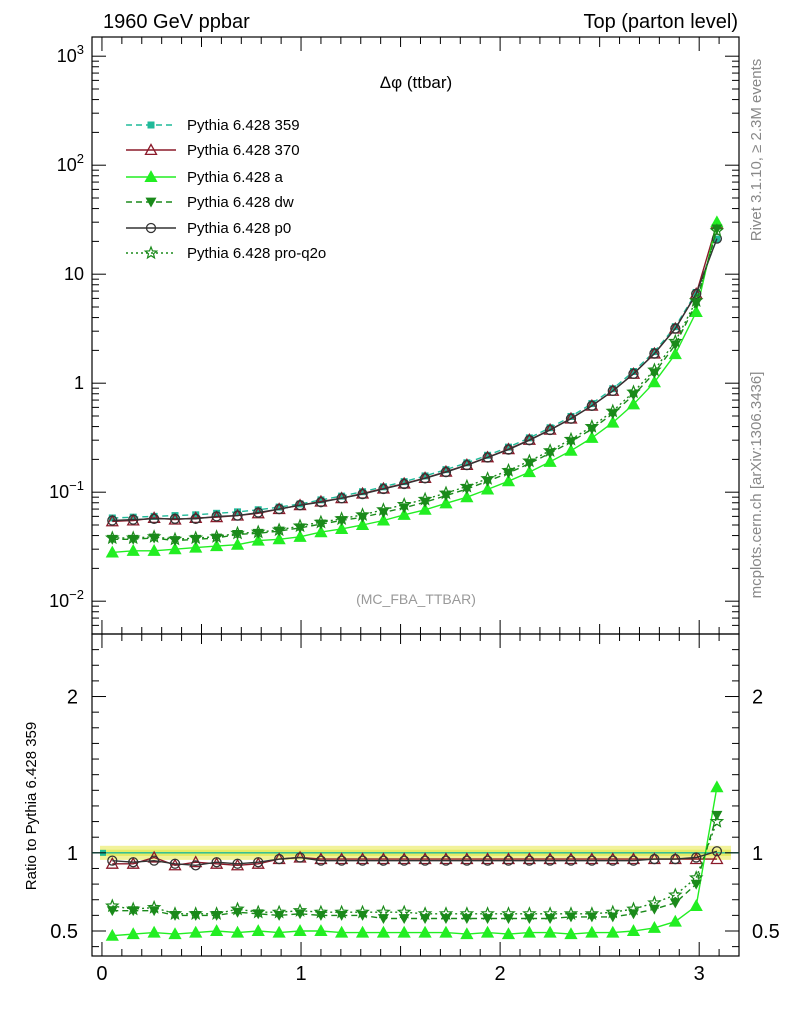 This screenshot has height=1029, width=786. What do you see at coordinates (416, 599) in the screenshot?
I see `analysis-annotation: (MC_FBA_TTBAR)` at bounding box center [416, 599].